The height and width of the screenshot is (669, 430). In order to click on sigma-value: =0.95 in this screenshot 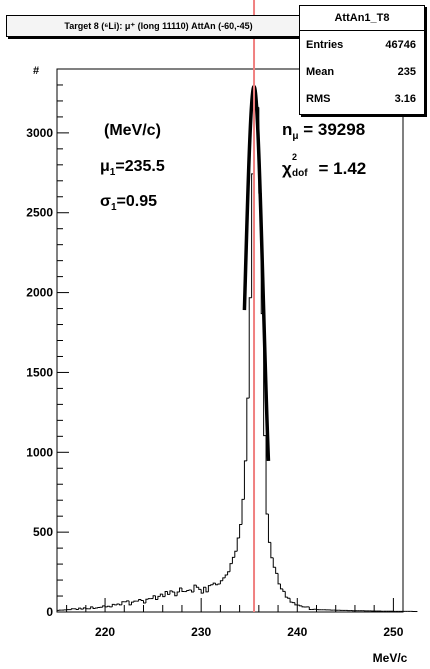, I will do `click(136, 201)`.